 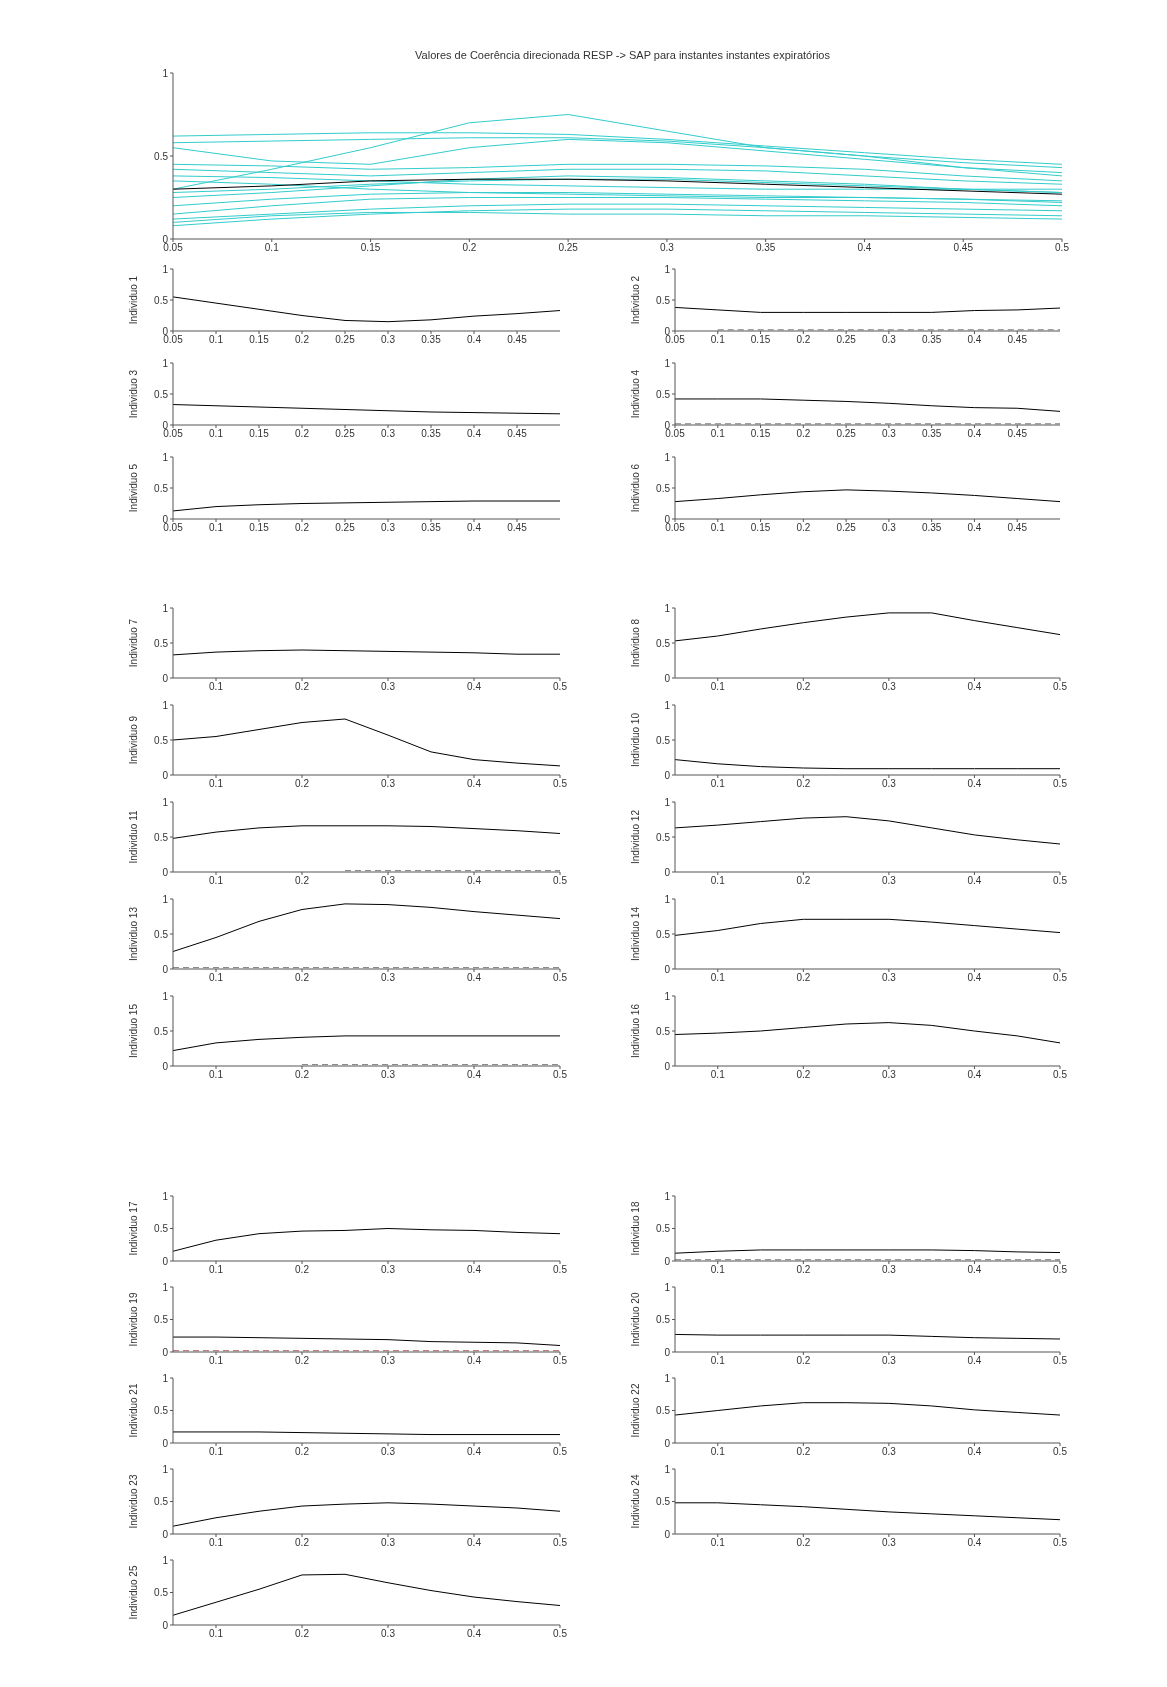 What do you see at coordinates (133, 933) in the screenshot?
I see `y-axis-title: Individuo 13` at bounding box center [133, 933].